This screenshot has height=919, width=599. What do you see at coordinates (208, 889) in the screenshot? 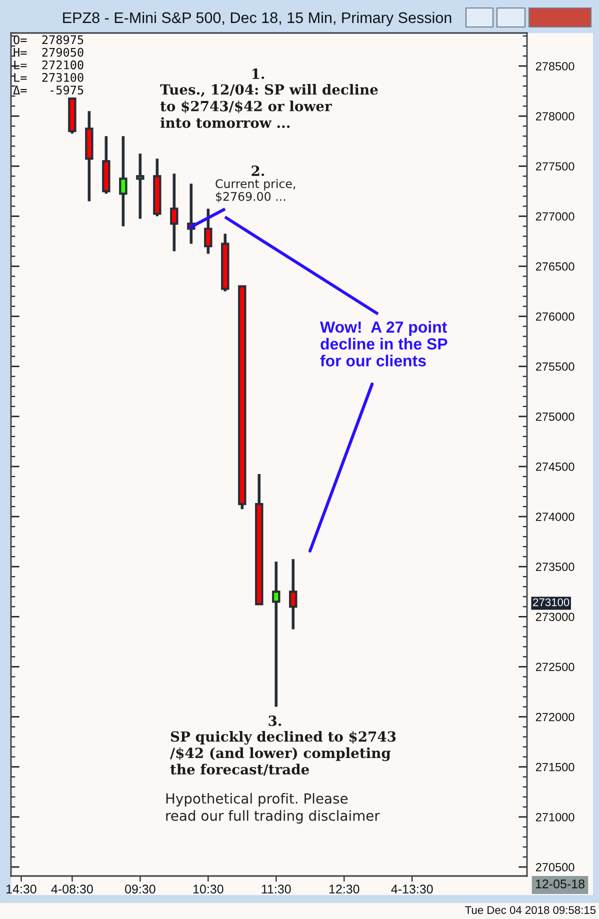
I see `x-tick-label: 10:30` at bounding box center [208, 889].